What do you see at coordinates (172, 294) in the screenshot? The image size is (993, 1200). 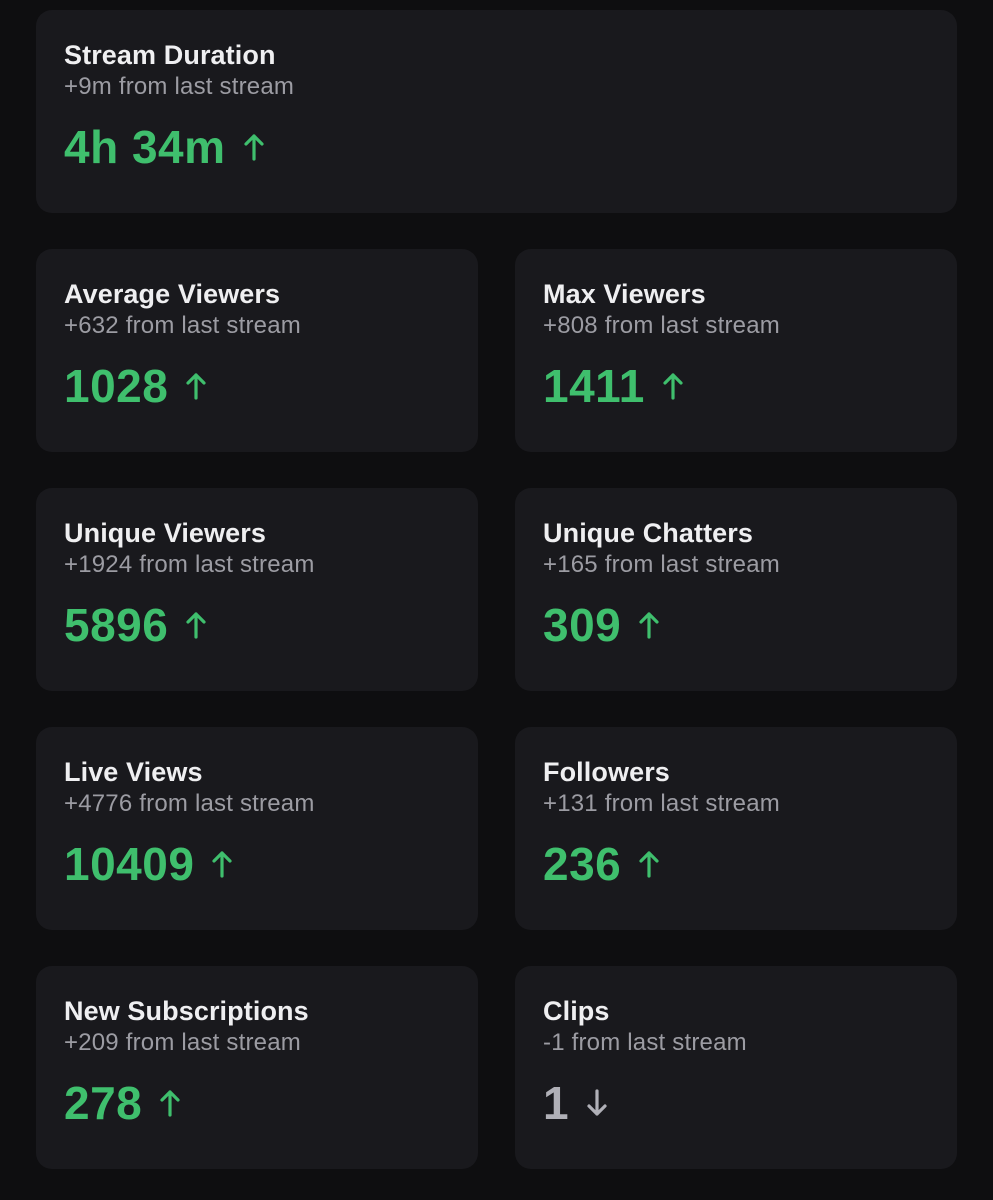 I see `stat-title: Average Viewers` at bounding box center [172, 294].